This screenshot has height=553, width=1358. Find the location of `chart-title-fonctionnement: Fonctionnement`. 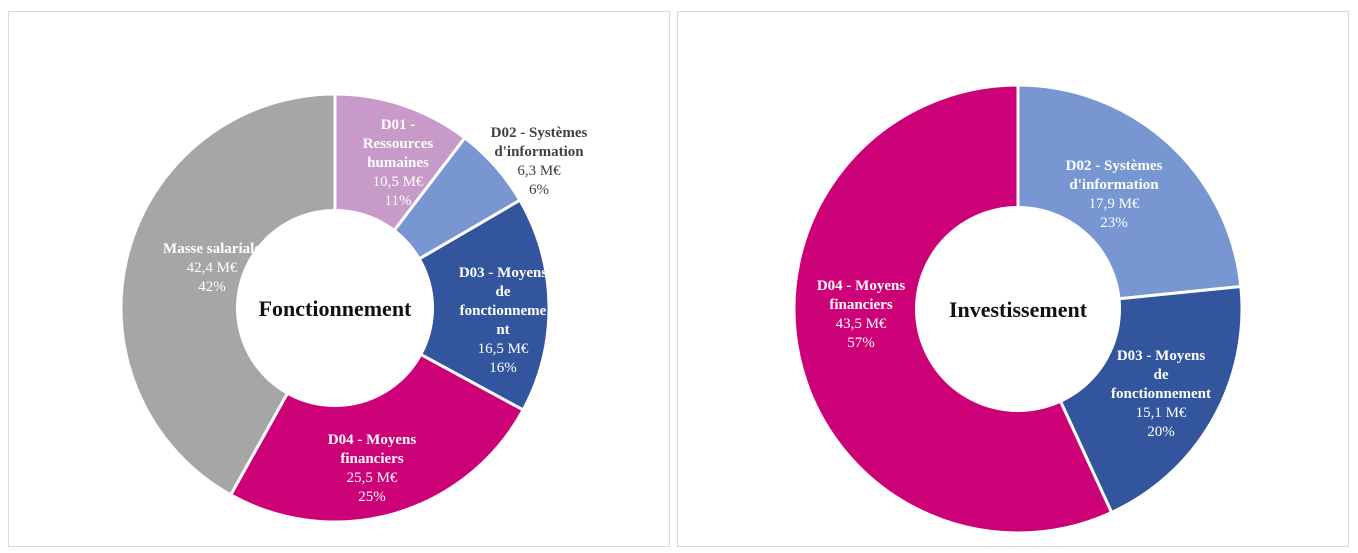

chart-title-fonctionnement: Fonctionnement is located at coordinates (335, 308).